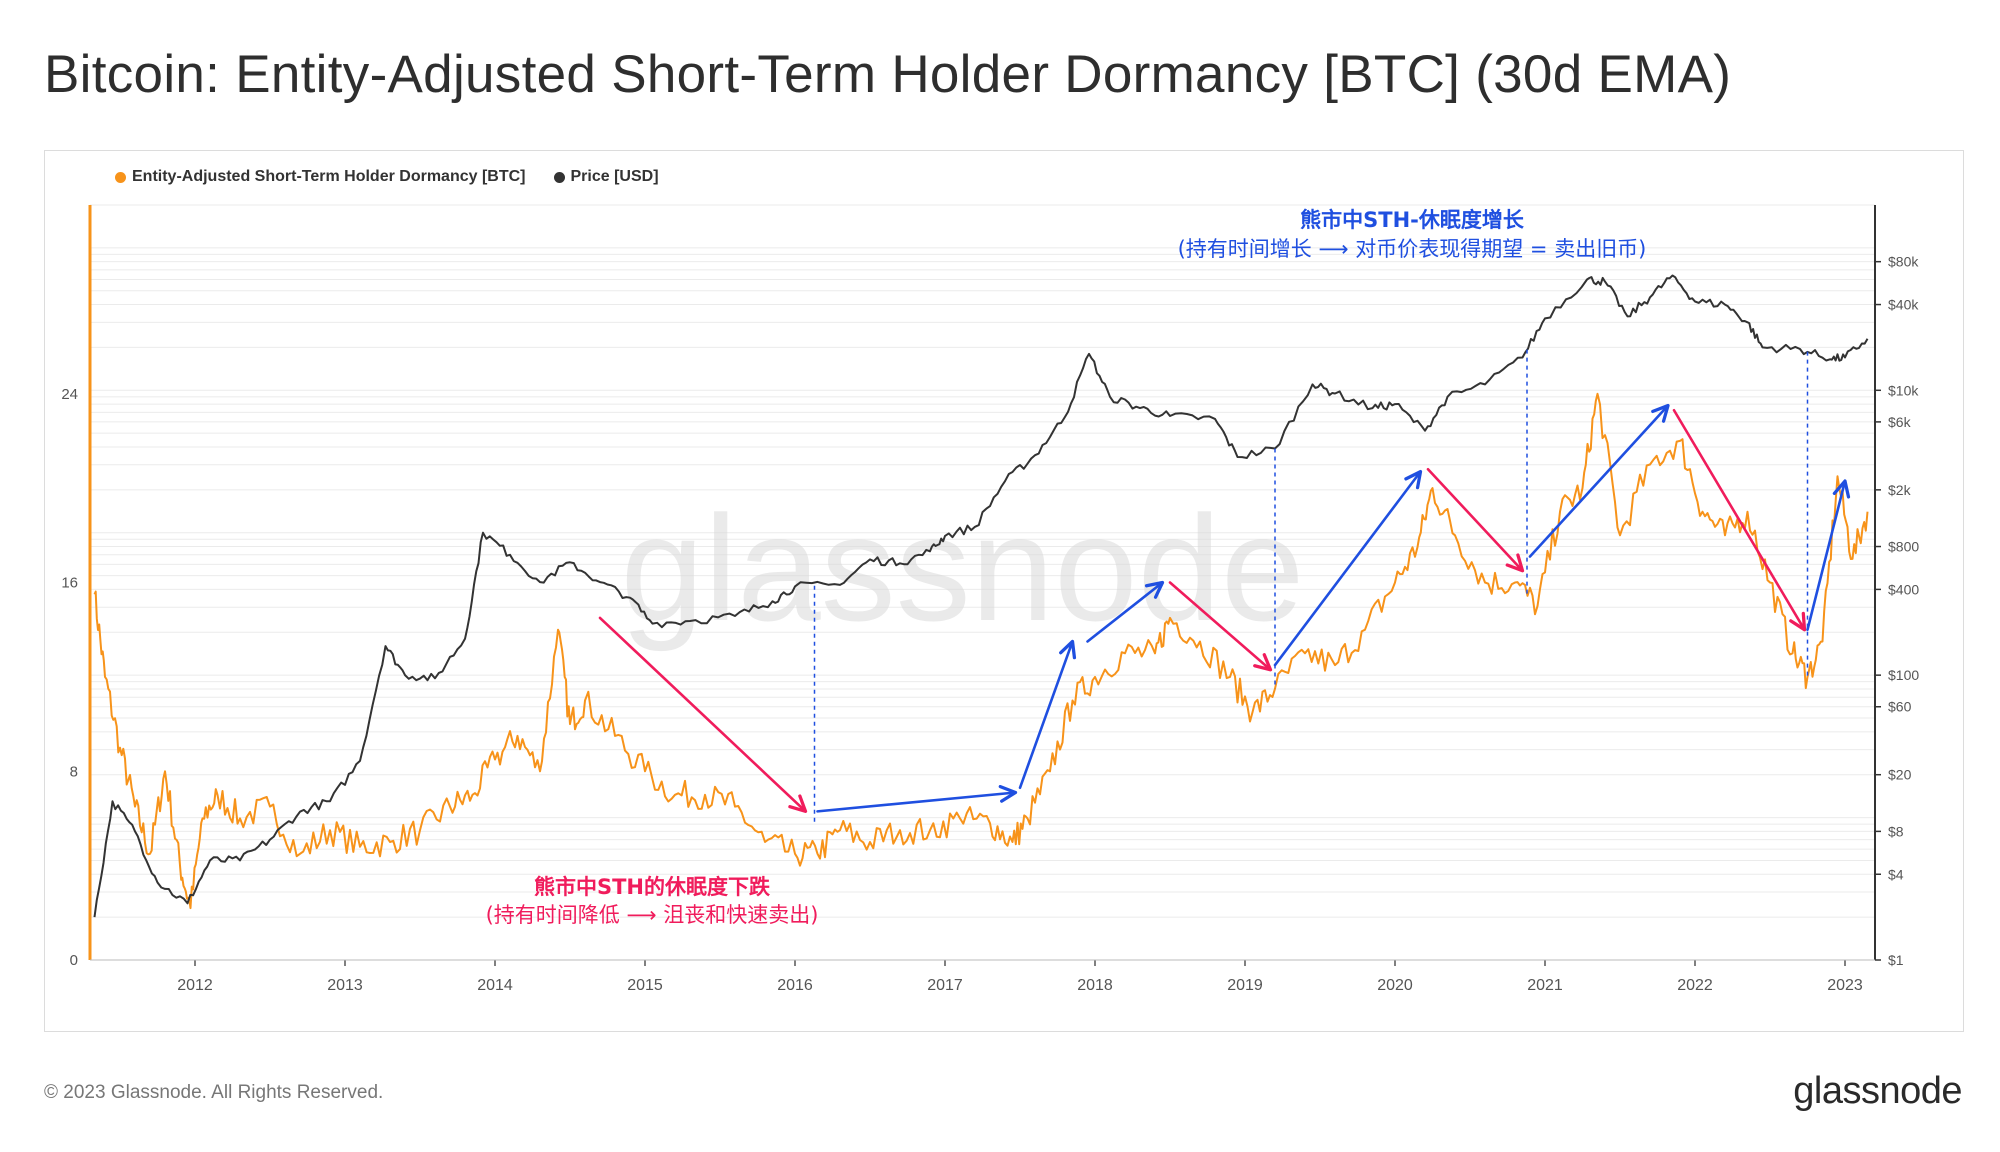 The image size is (2000, 1152). I want to click on right-tick-label: $20, so click(1900, 775).